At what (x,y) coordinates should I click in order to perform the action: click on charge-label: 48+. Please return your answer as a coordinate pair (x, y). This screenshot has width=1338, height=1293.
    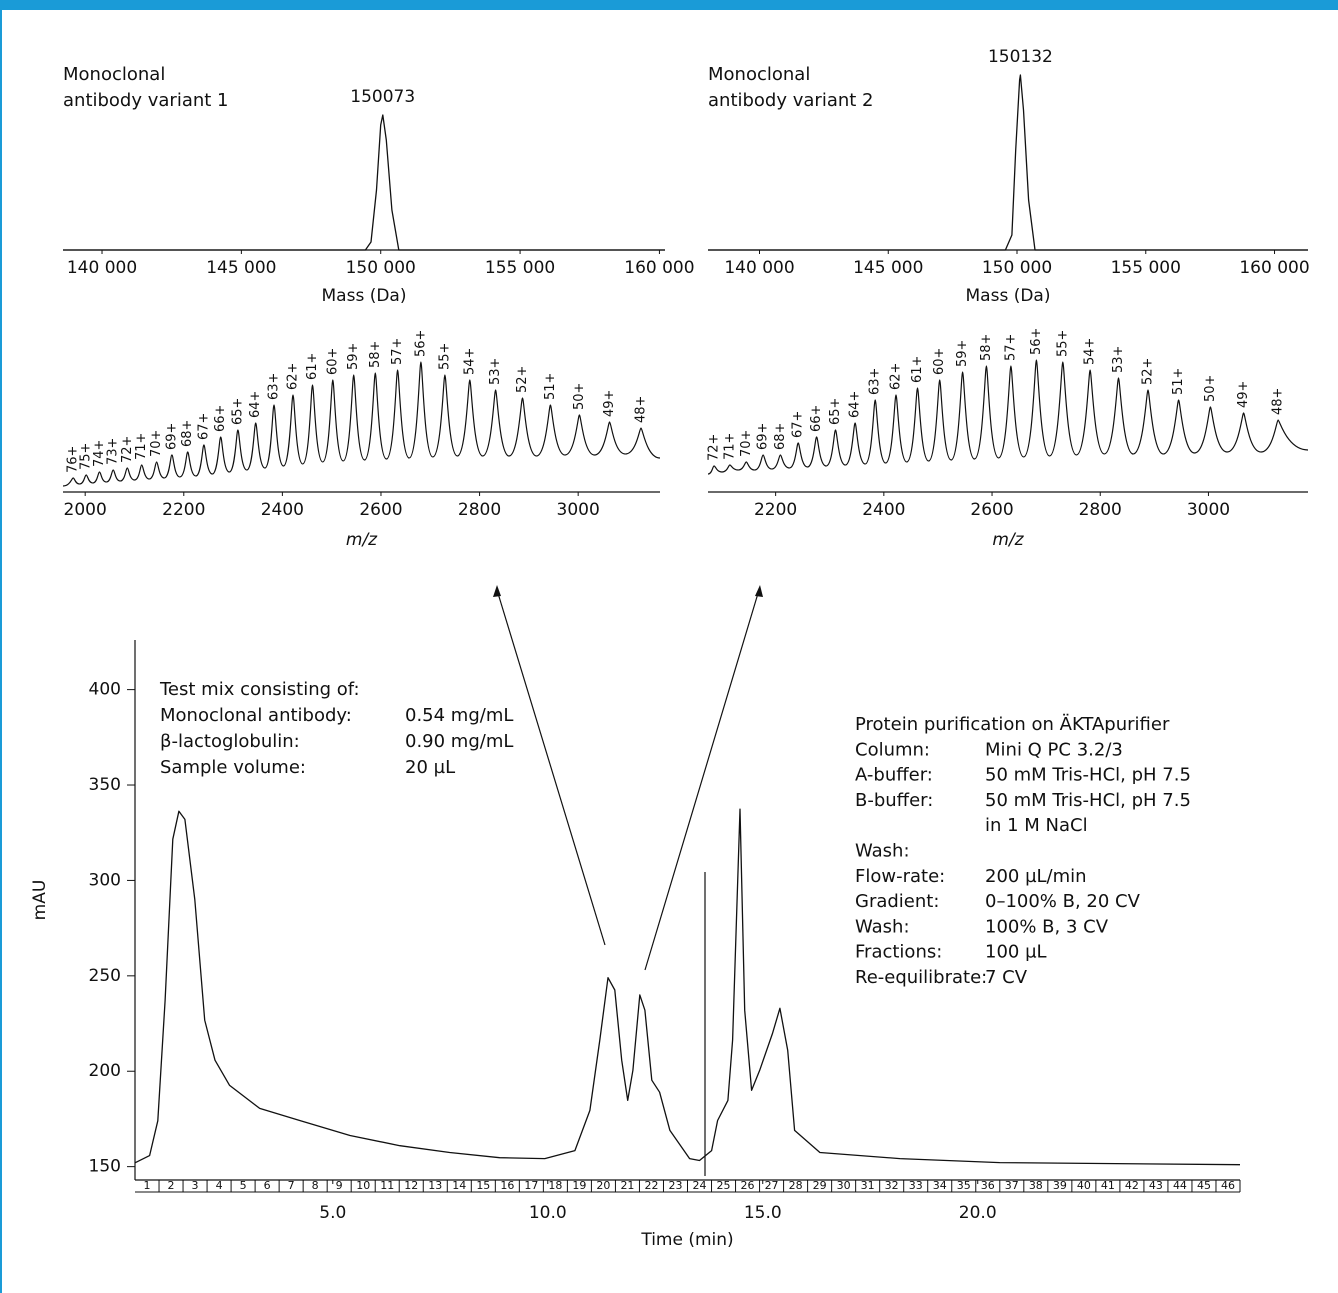
    Looking at the image, I should click on (1278, 401).